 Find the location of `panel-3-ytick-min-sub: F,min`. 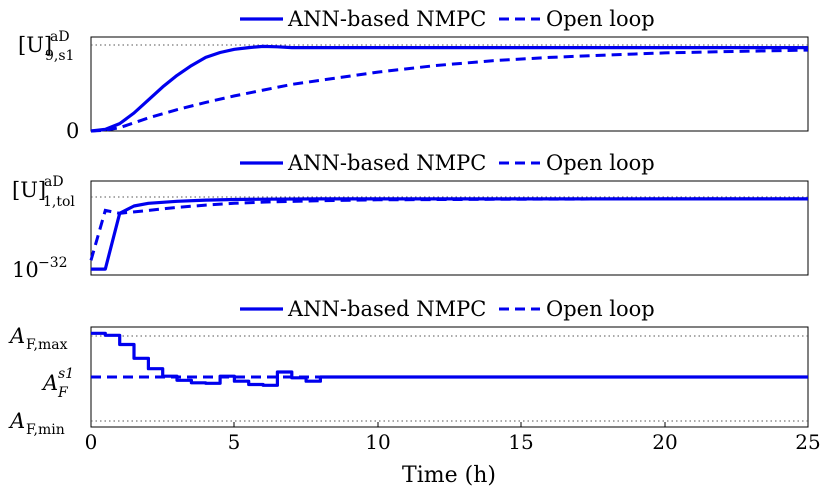

panel-3-ytick-min-sub: F,min is located at coordinates (45, 430).